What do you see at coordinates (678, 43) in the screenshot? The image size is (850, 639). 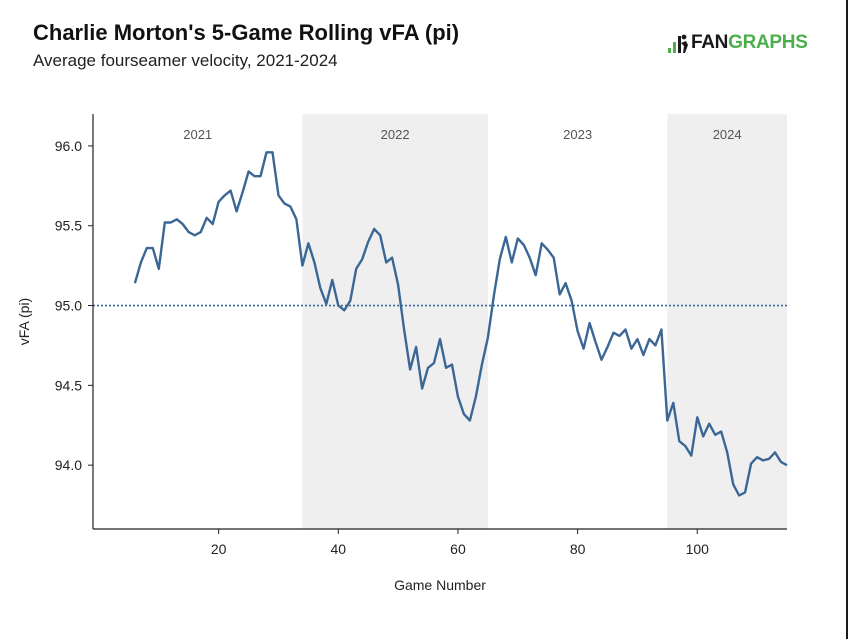 I see `fangraphs-bars-icon` at bounding box center [678, 43].